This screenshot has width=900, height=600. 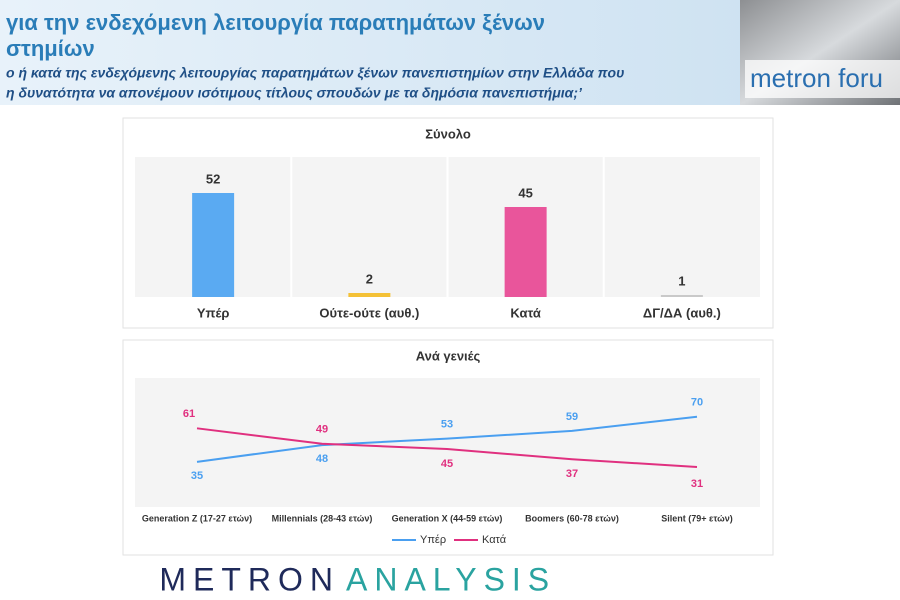 I want to click on x-tick-label: Millennials (28-43 ετών), so click(x=322, y=518).